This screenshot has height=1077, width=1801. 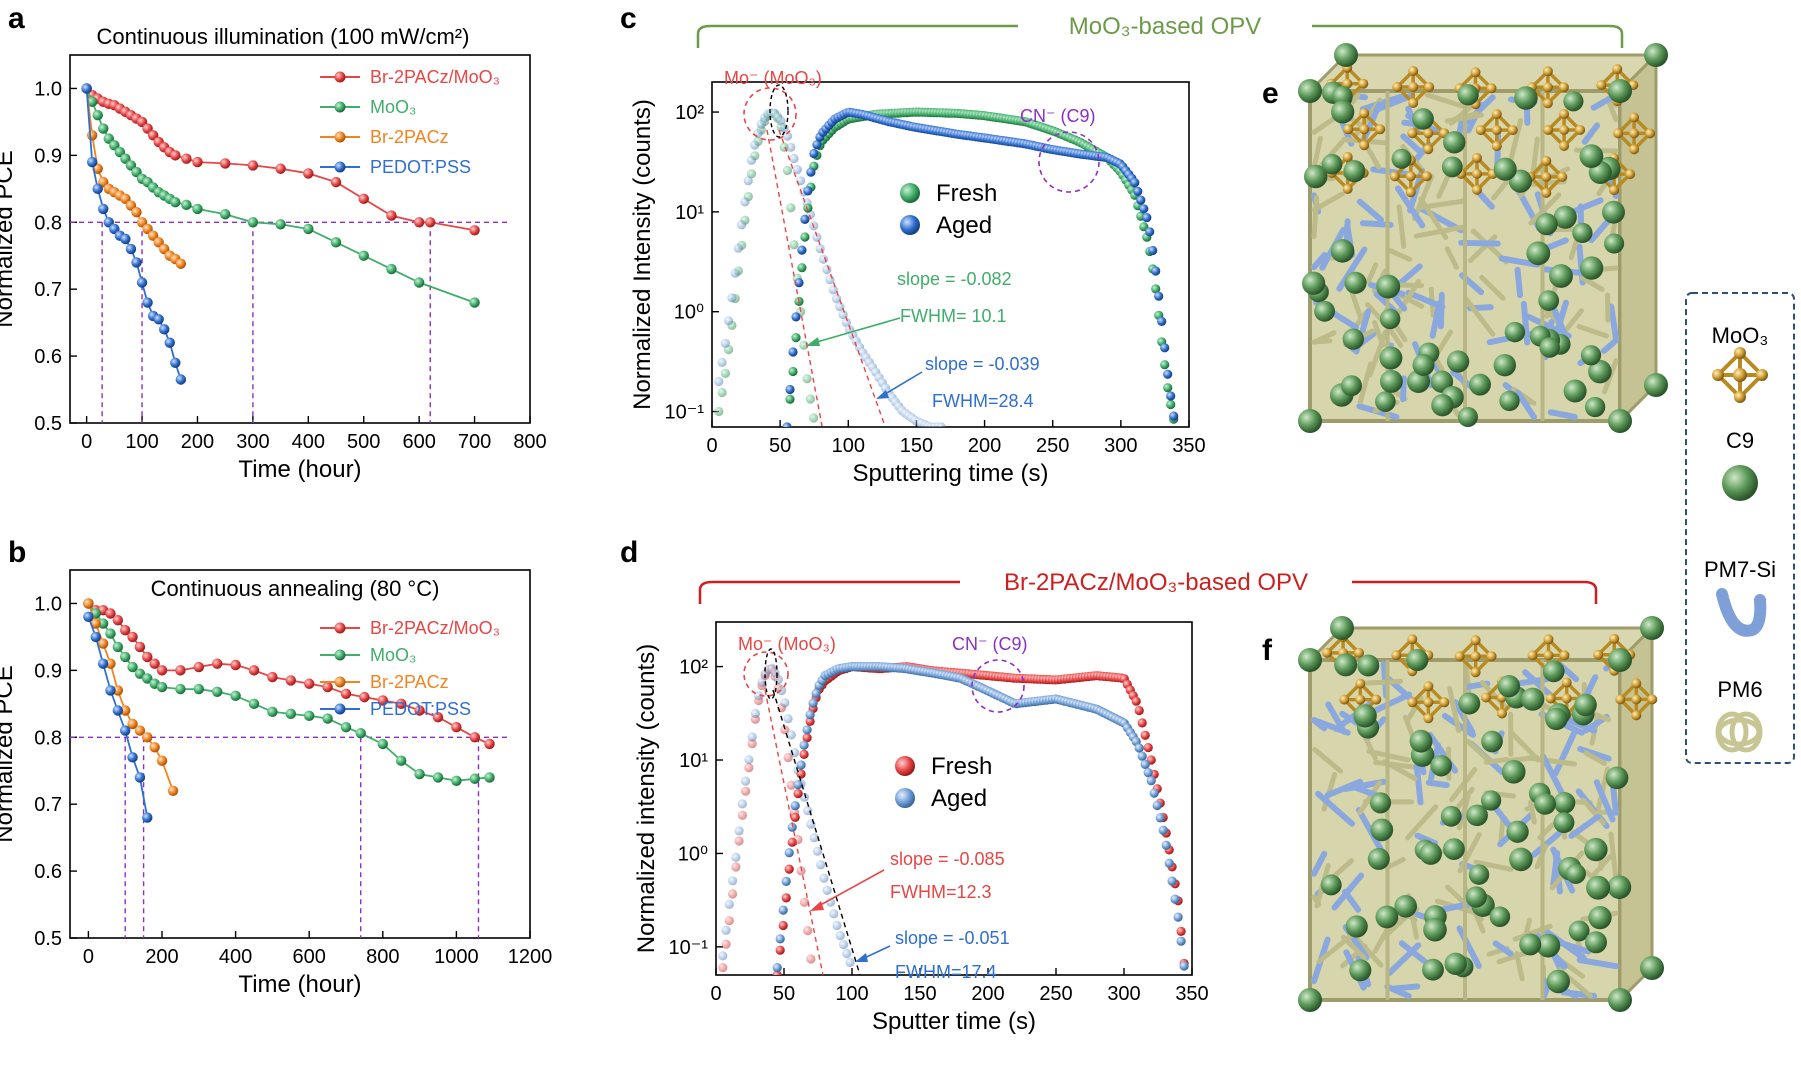 I want to click on x-tick-label: 250, so click(x=1052, y=446).